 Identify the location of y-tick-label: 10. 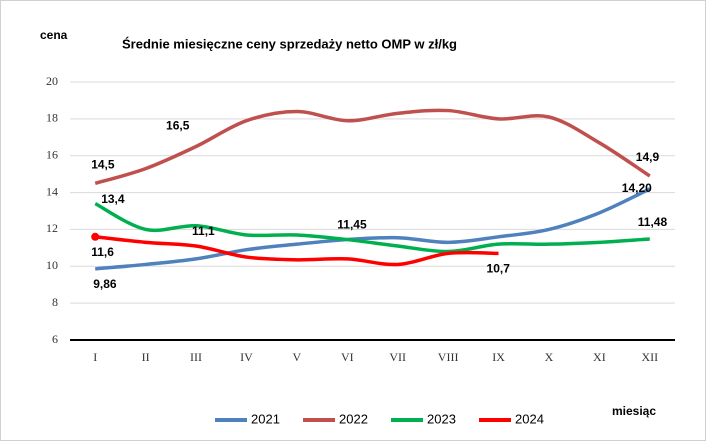
(52, 265).